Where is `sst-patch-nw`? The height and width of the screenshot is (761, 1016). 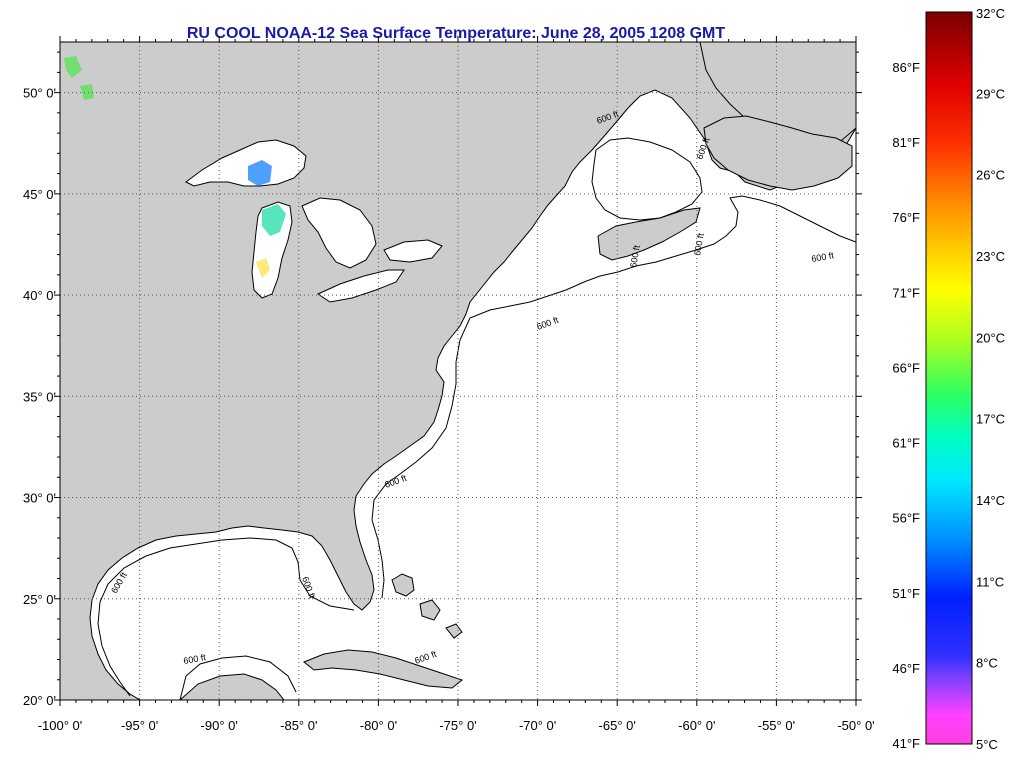
sst-patch-nw is located at coordinates (73, 67).